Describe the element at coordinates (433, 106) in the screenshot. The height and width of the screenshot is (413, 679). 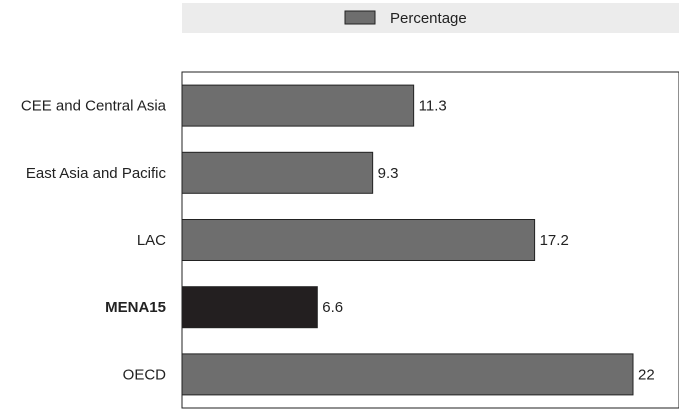
I see `value-label-cee-and-central-asia: 11.3` at that location.